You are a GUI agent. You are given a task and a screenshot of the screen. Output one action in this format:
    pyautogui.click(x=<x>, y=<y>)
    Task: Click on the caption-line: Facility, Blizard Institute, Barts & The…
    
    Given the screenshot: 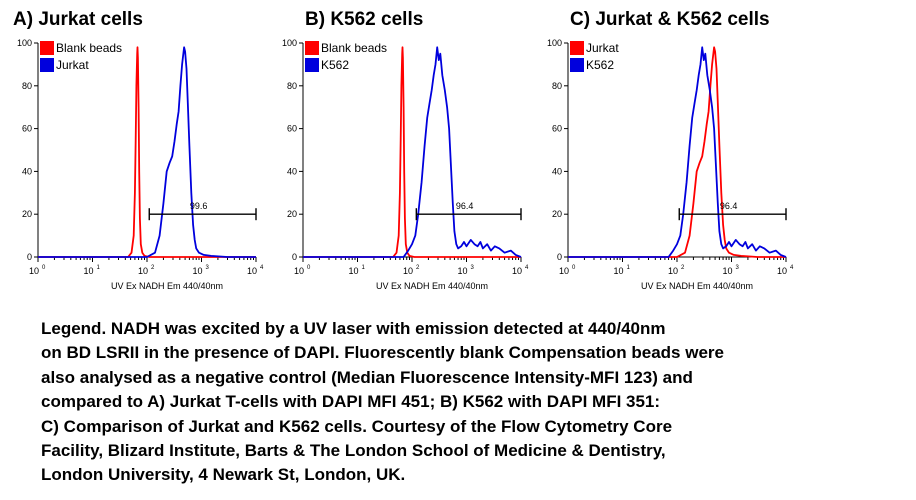 What is the action you would take?
    pyautogui.click(x=353, y=451)
    